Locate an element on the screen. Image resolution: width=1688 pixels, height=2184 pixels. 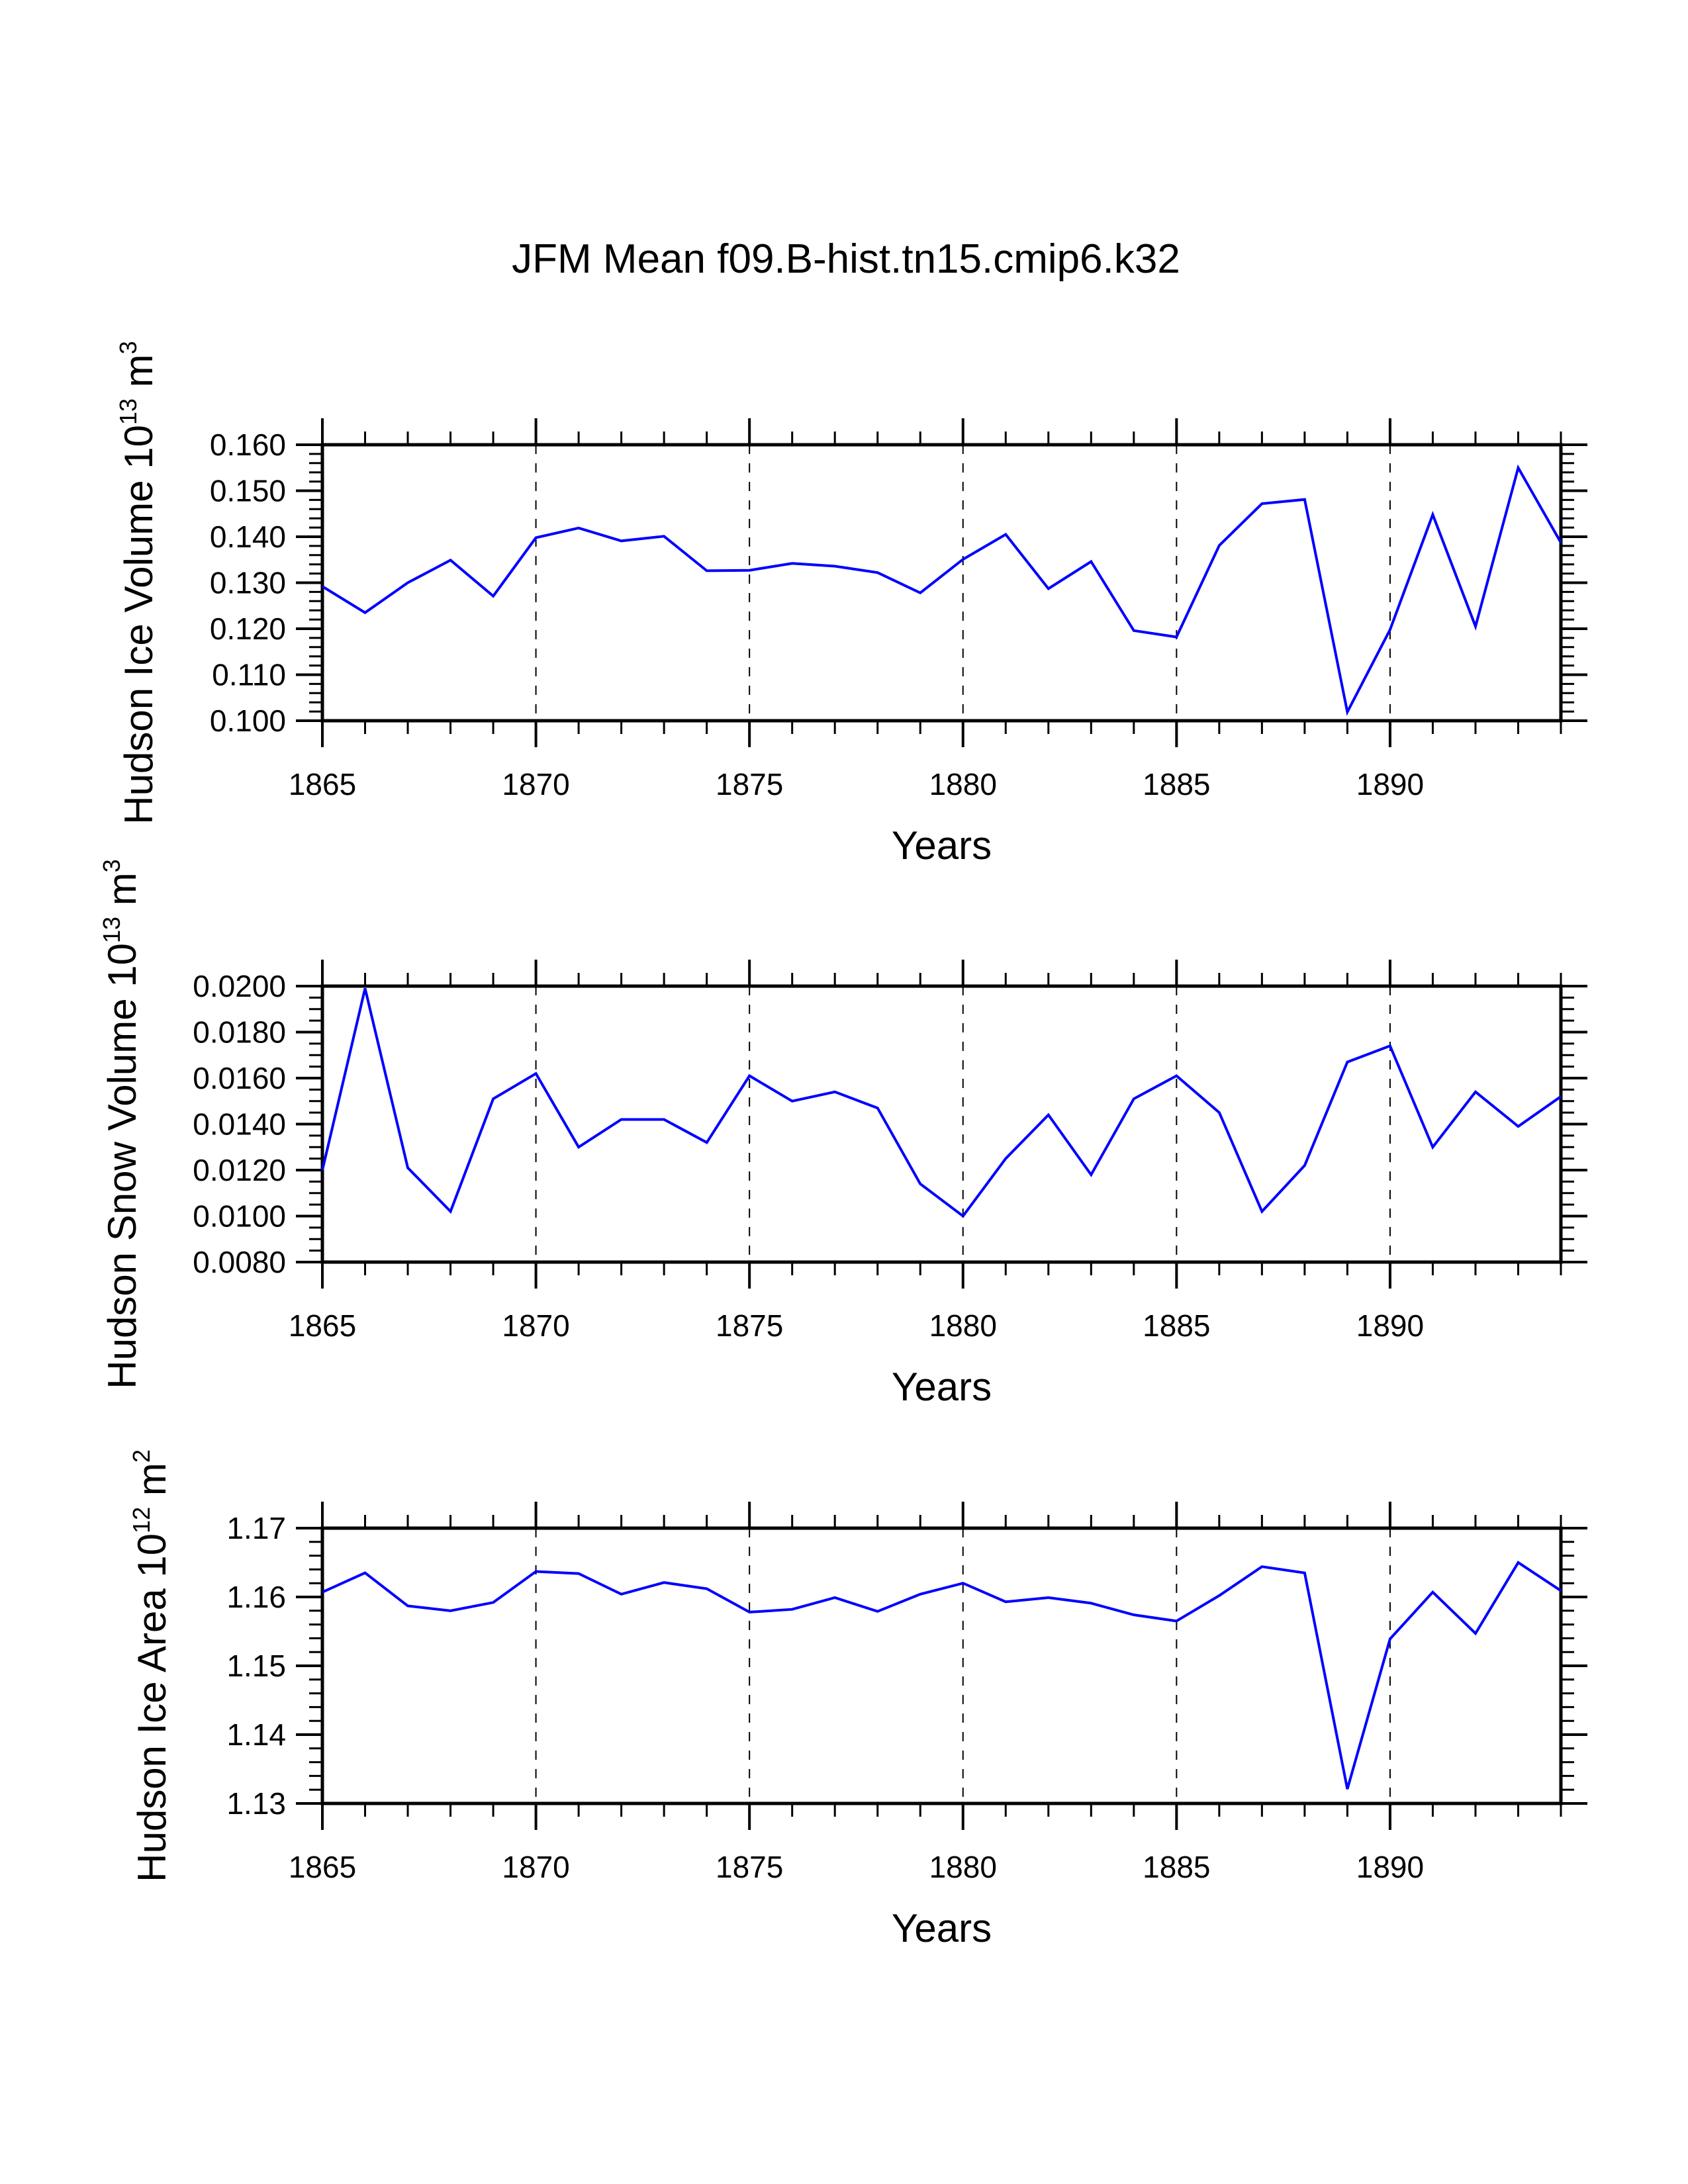
y-tick-label: 1.17 is located at coordinates (256, 1528).